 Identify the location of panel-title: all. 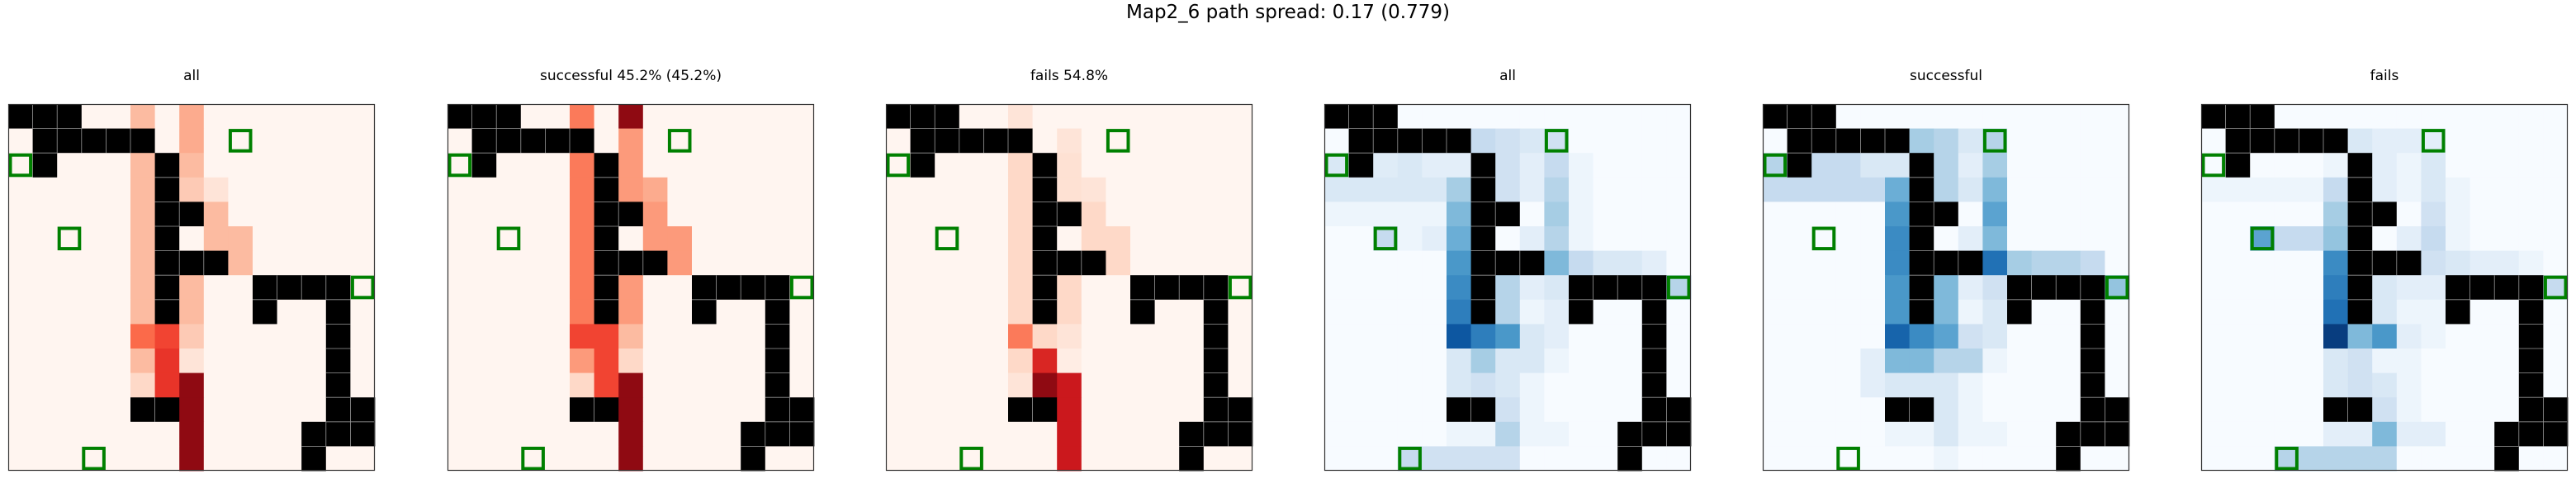
(1507, 76).